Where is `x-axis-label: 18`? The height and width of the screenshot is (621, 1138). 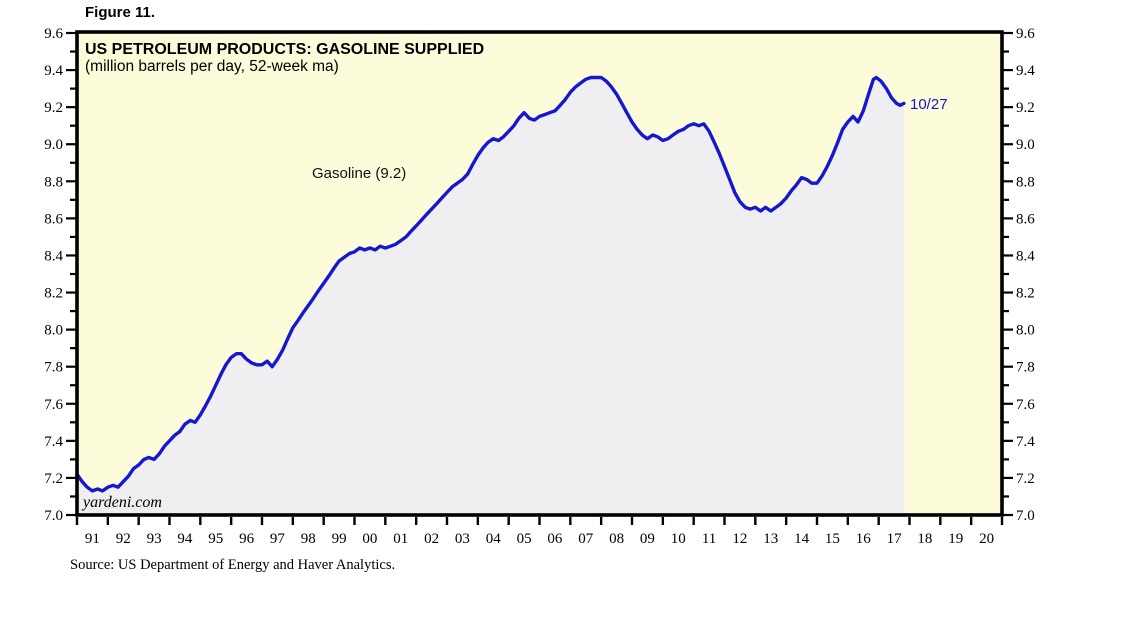
x-axis-label: 18 is located at coordinates (924, 539).